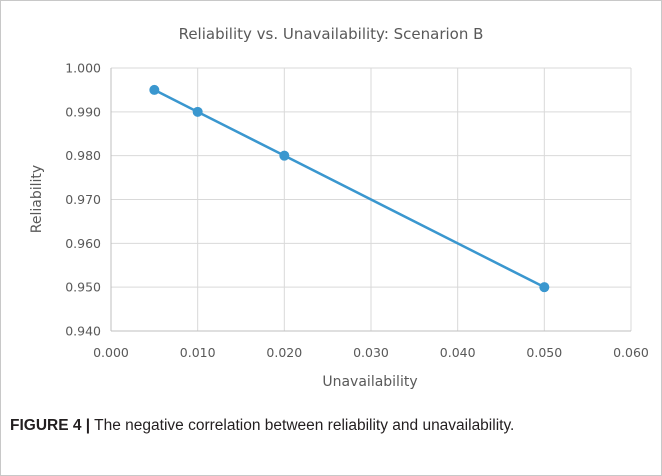 The height and width of the screenshot is (476, 662). Describe the element at coordinates (83, 287) in the screenshot. I see `y-tick-label: 0.950` at that location.